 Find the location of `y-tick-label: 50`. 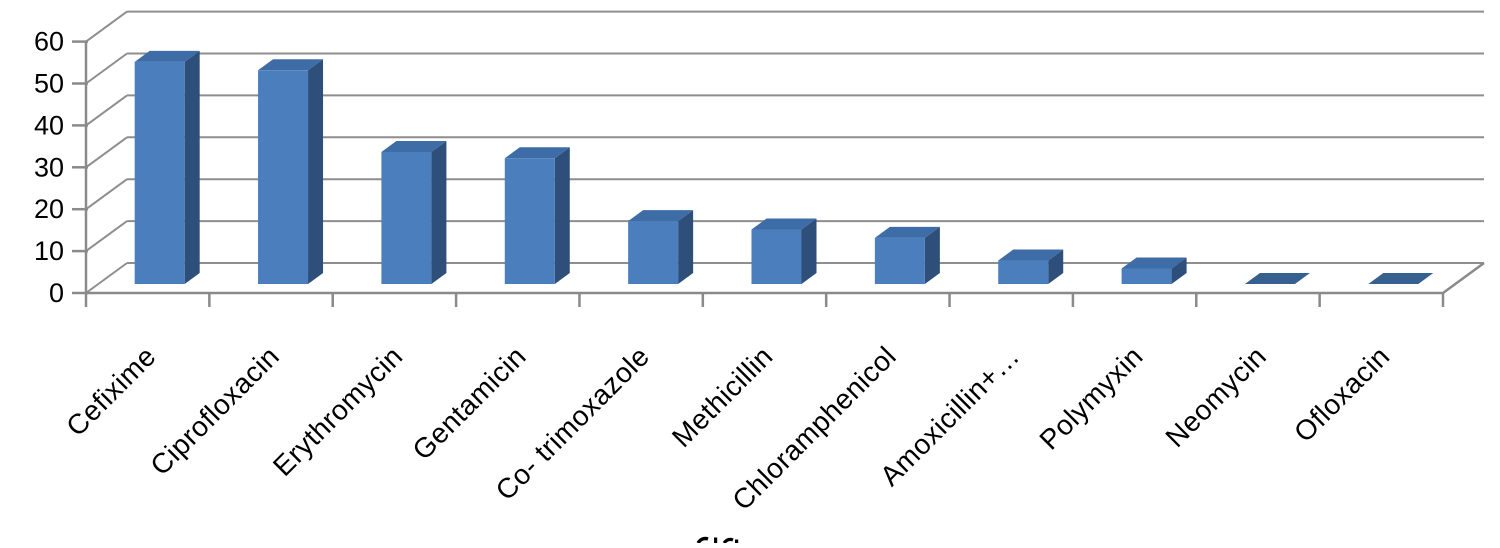

y-tick-label: 50 is located at coordinates (49, 84).